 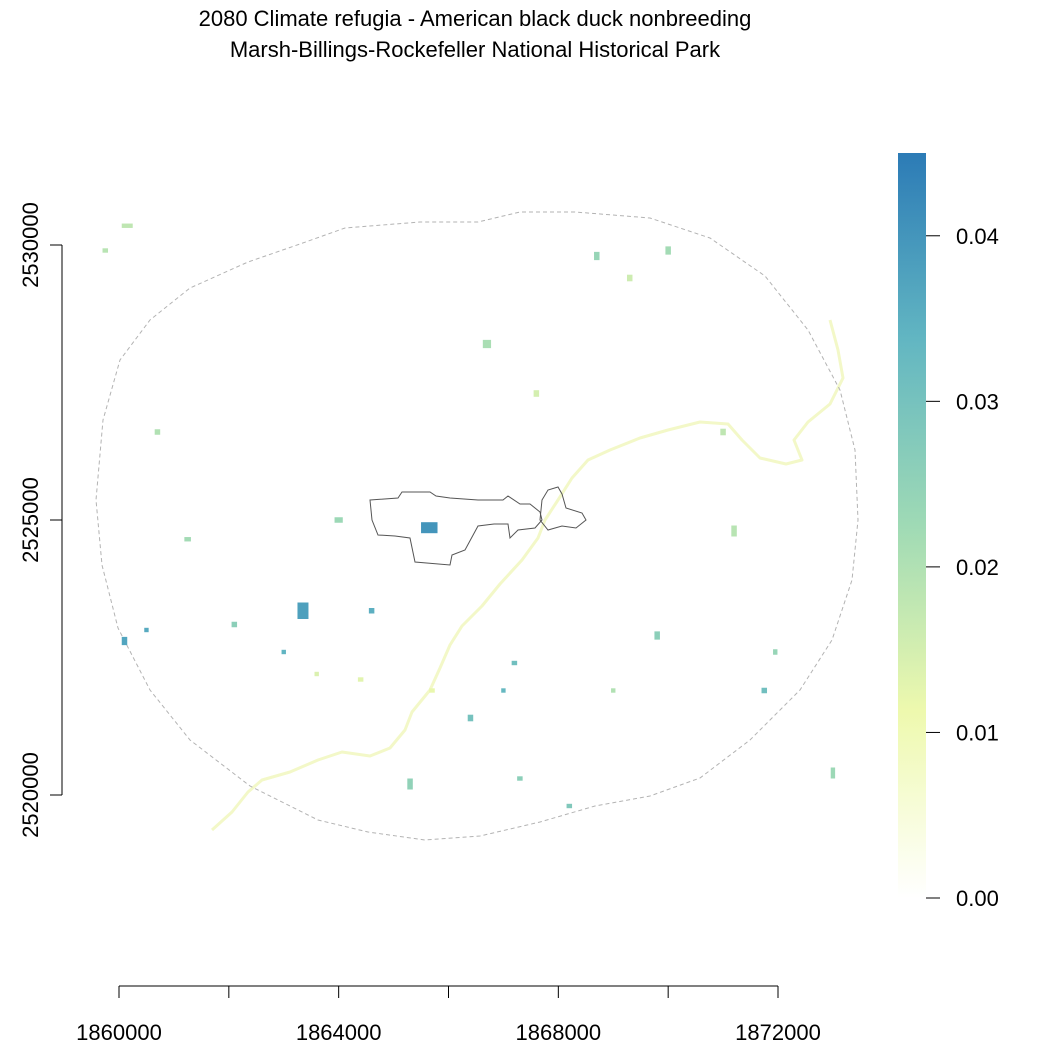 I want to click on y-tick-label: 2530000, so click(x=30, y=245).